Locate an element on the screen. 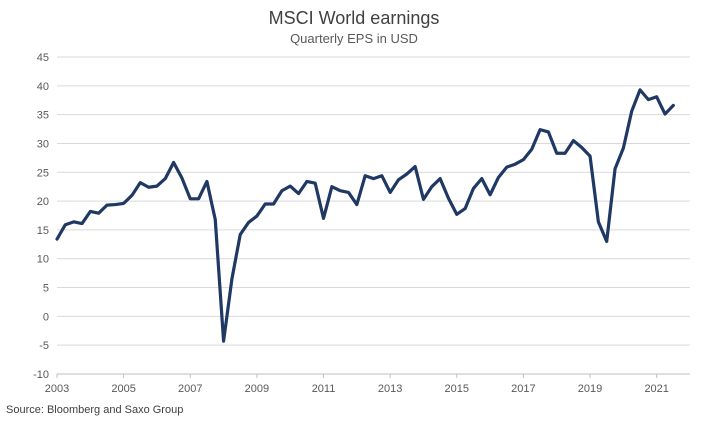 This screenshot has height=422, width=708. x-tick-label: 2021 is located at coordinates (656, 389).